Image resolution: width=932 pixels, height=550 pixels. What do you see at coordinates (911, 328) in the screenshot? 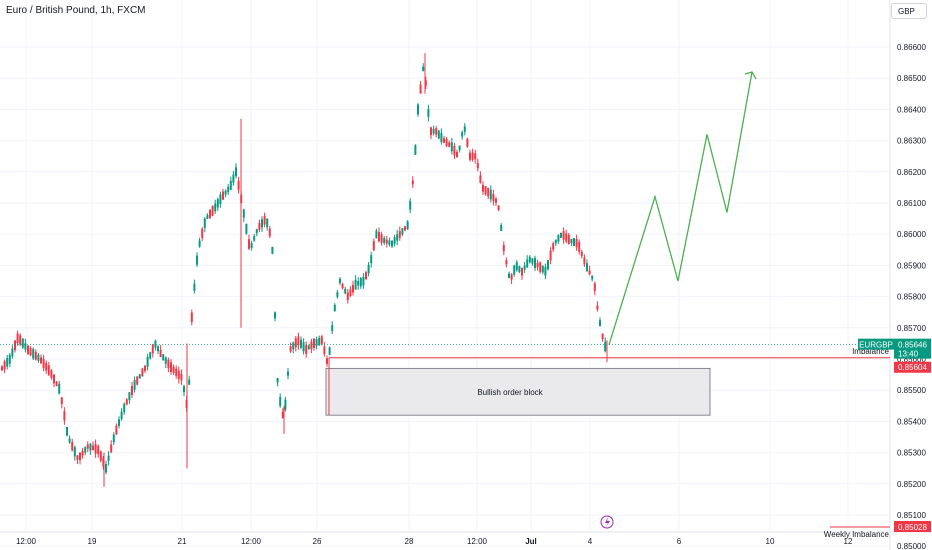
I see `price-tick-label: 0.85700` at bounding box center [911, 328].